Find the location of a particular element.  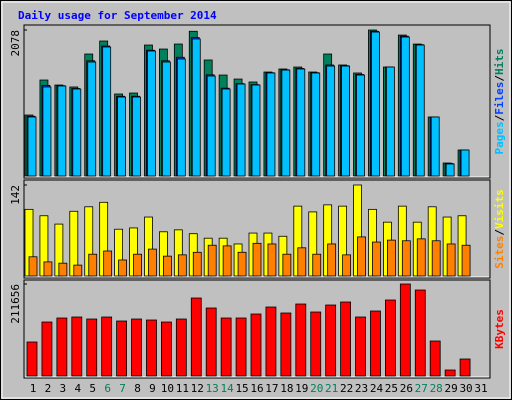

x-tick-label: 19 is located at coordinates (301, 388).